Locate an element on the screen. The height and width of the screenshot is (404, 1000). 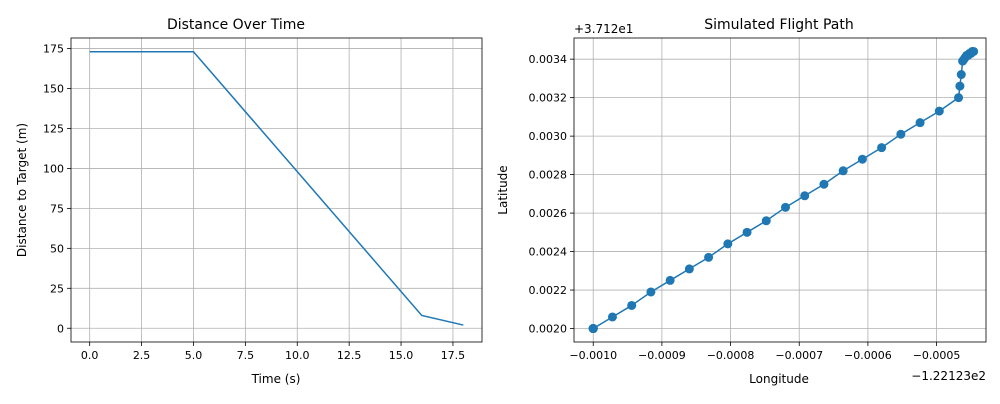
x-tick-label: −0.0008 is located at coordinates (731, 355).